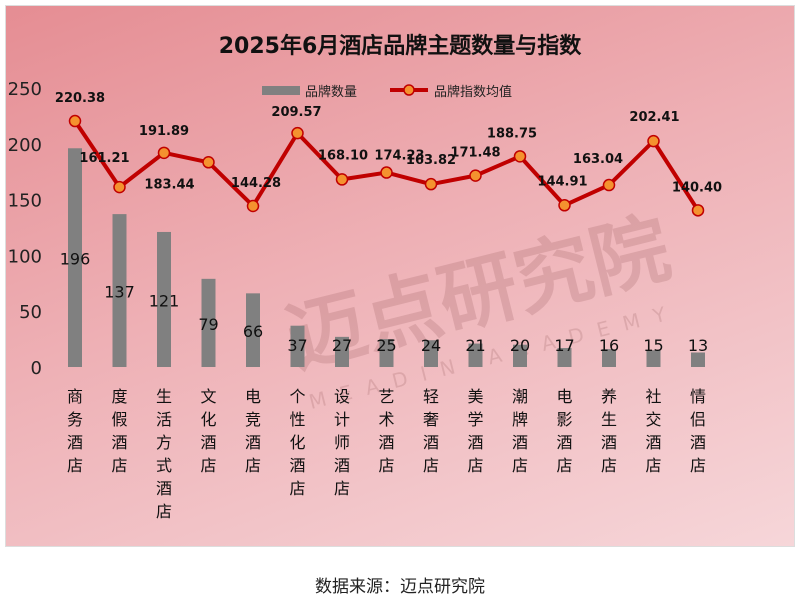 Image resolution: width=800 pixels, height=607 pixels. I want to click on x-tick-label: 文, so click(208, 396).